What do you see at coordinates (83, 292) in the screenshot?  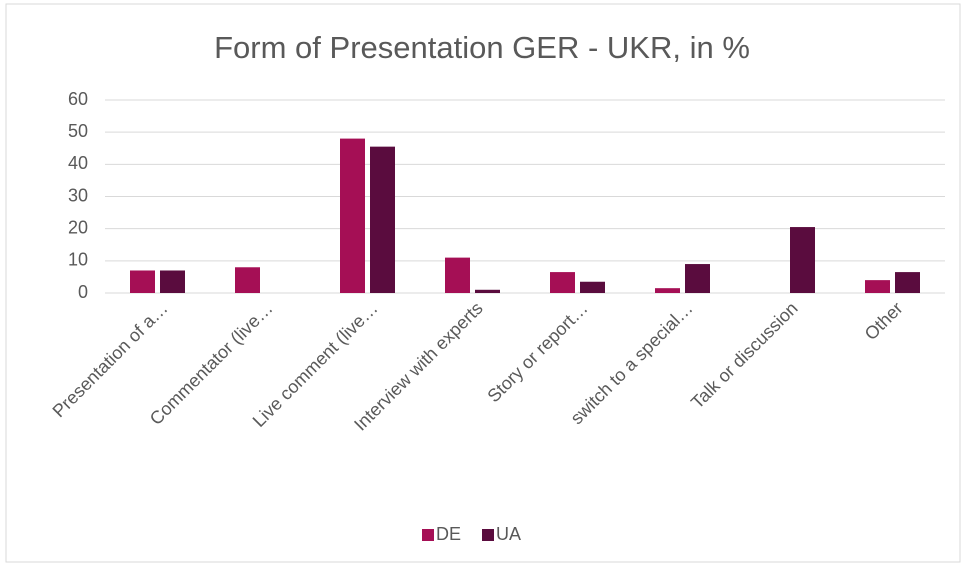 I see `y-tick-label: 0` at bounding box center [83, 292].